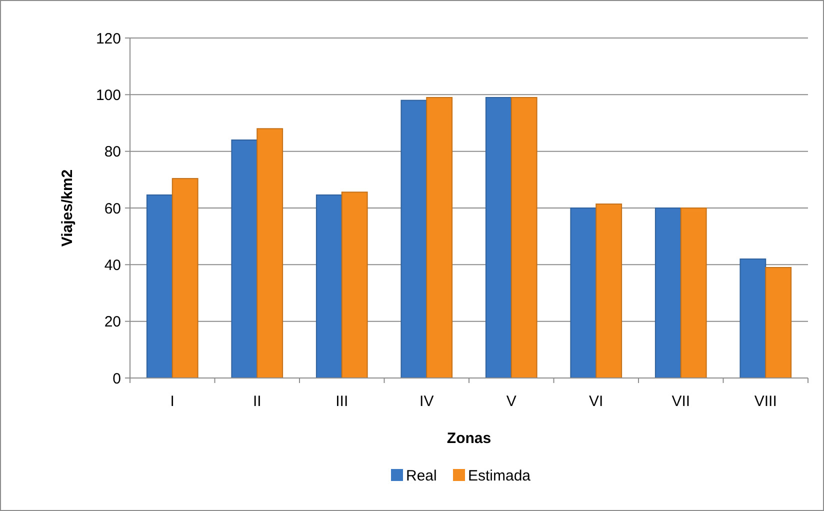  What do you see at coordinates (421, 475) in the screenshot?
I see `legend-label: Real` at bounding box center [421, 475].